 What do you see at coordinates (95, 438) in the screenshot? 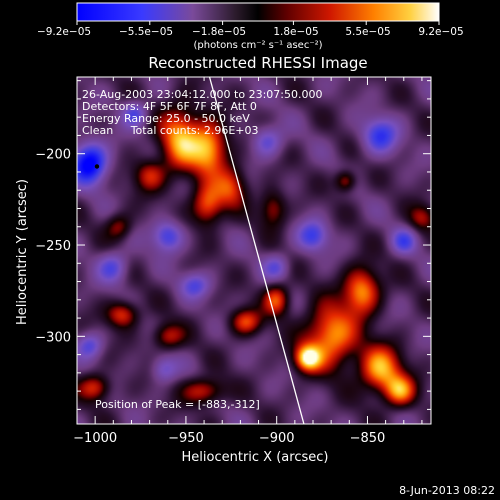
I see `x-tick-label: −1000` at bounding box center [95, 438].